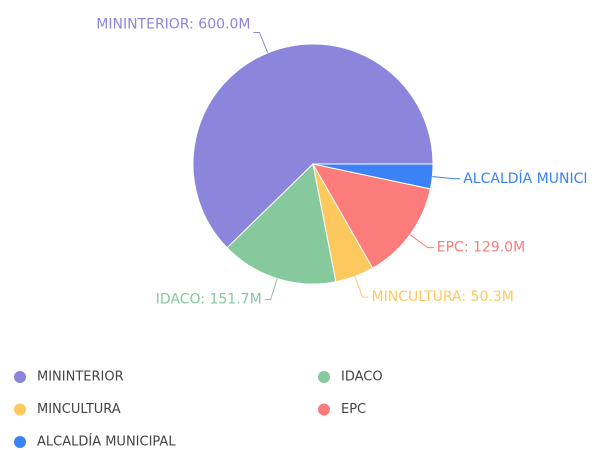 The height and width of the screenshot is (452, 614). What do you see at coordinates (481, 248) in the screenshot?
I see `data-label: EPC: 129.0M` at bounding box center [481, 248].